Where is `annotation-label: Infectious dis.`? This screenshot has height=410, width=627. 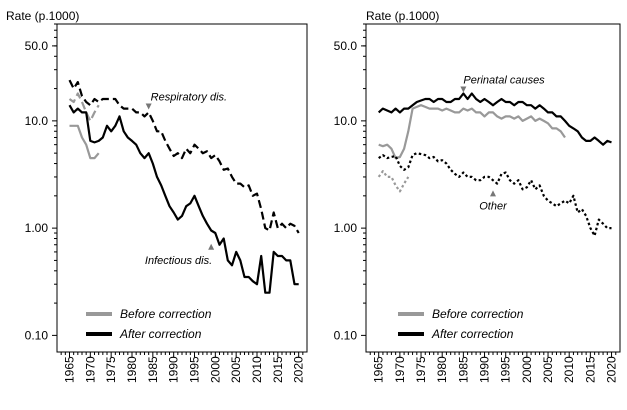
annotation-label: Infectious dis. is located at coordinates (178, 261).